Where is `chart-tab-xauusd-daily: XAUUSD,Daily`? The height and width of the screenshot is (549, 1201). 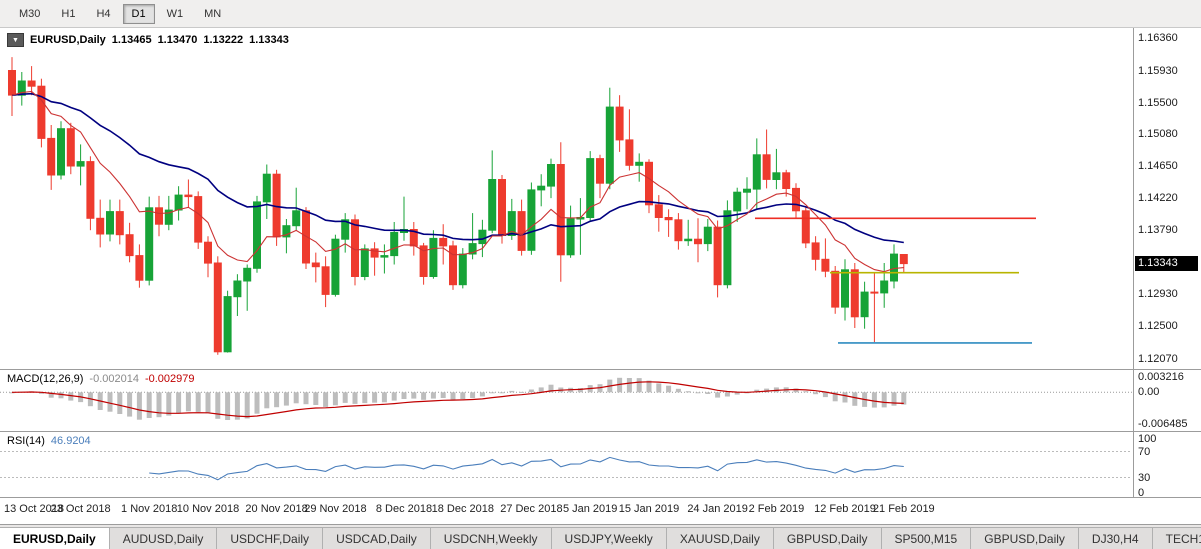 chart-tab-xauusd-daily: XAUUSD,Daily is located at coordinates (719, 538).